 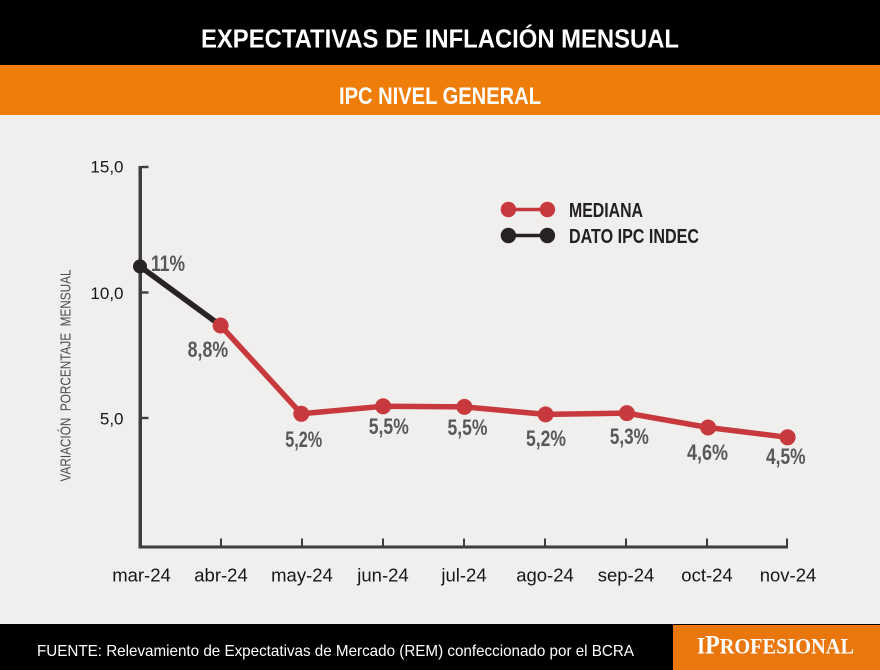 I want to click on svg-text: 5,3%, so click(x=629, y=436).